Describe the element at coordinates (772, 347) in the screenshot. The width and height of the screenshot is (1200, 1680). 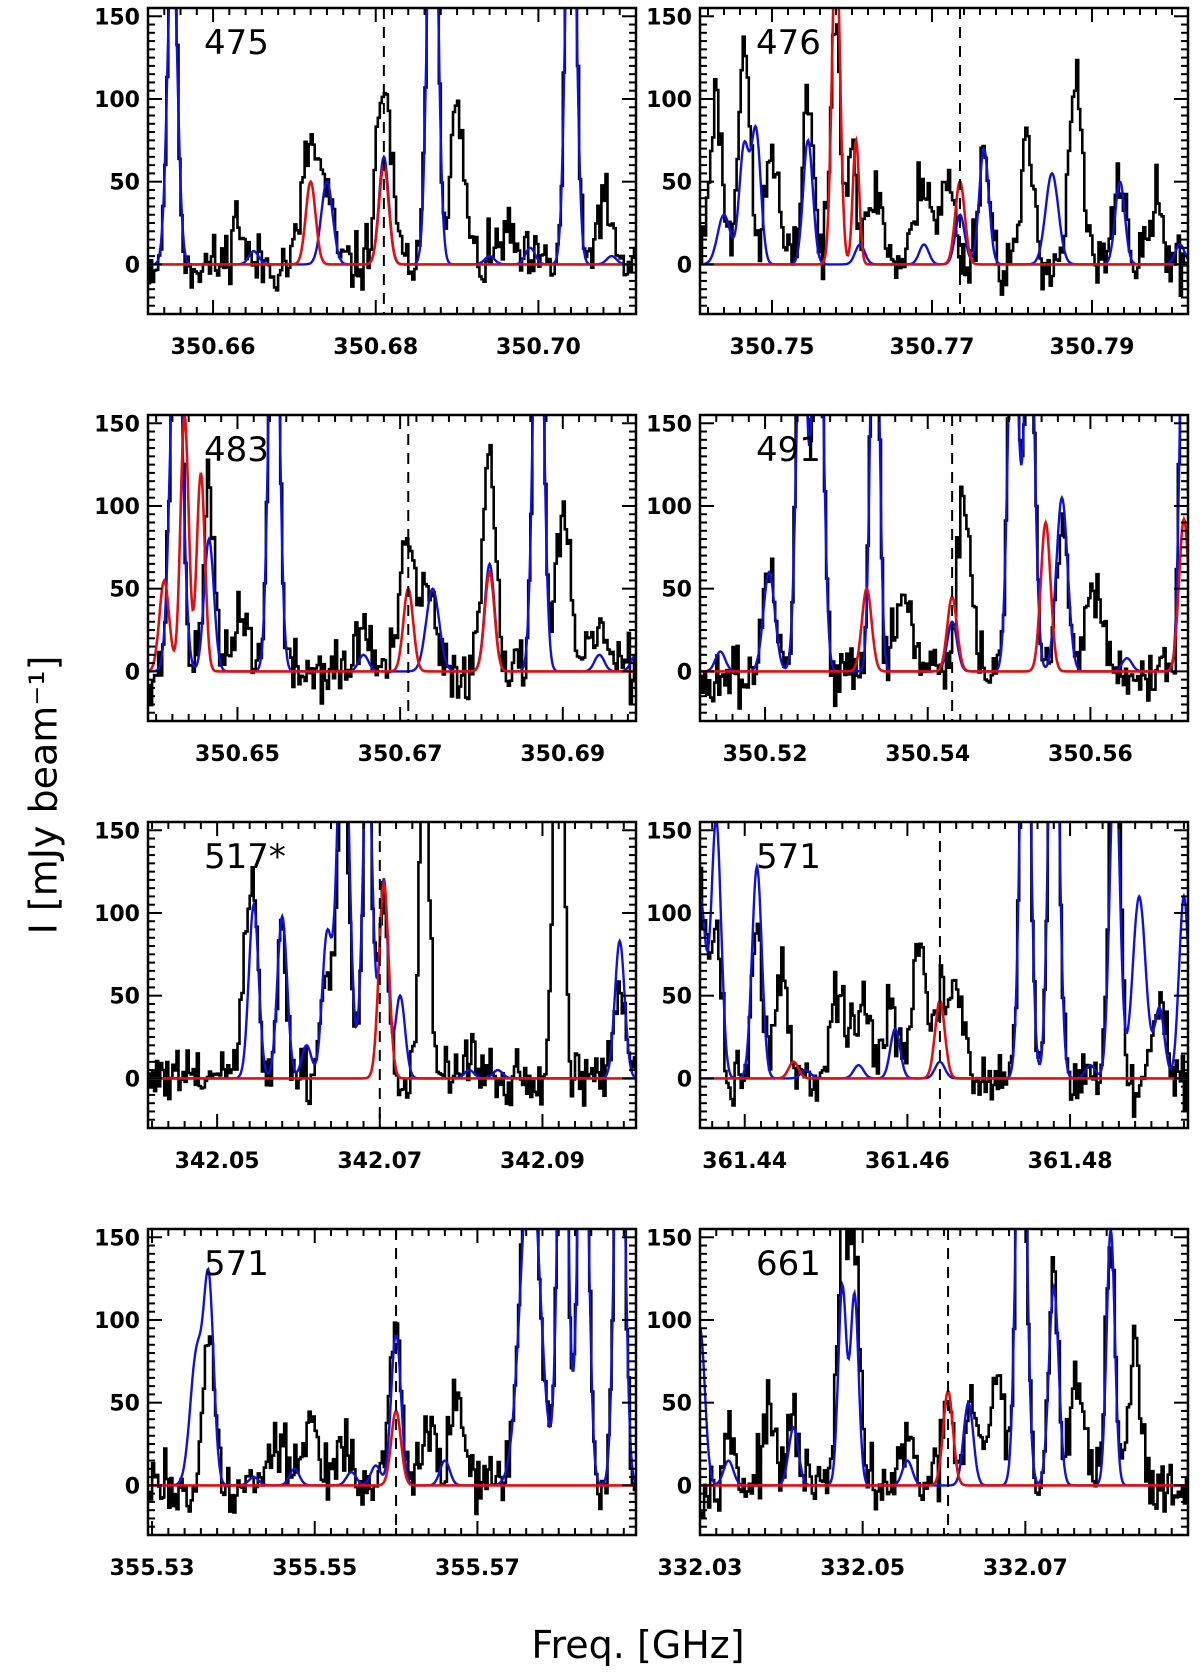
I see `x-tick-label: 350.75` at that location.